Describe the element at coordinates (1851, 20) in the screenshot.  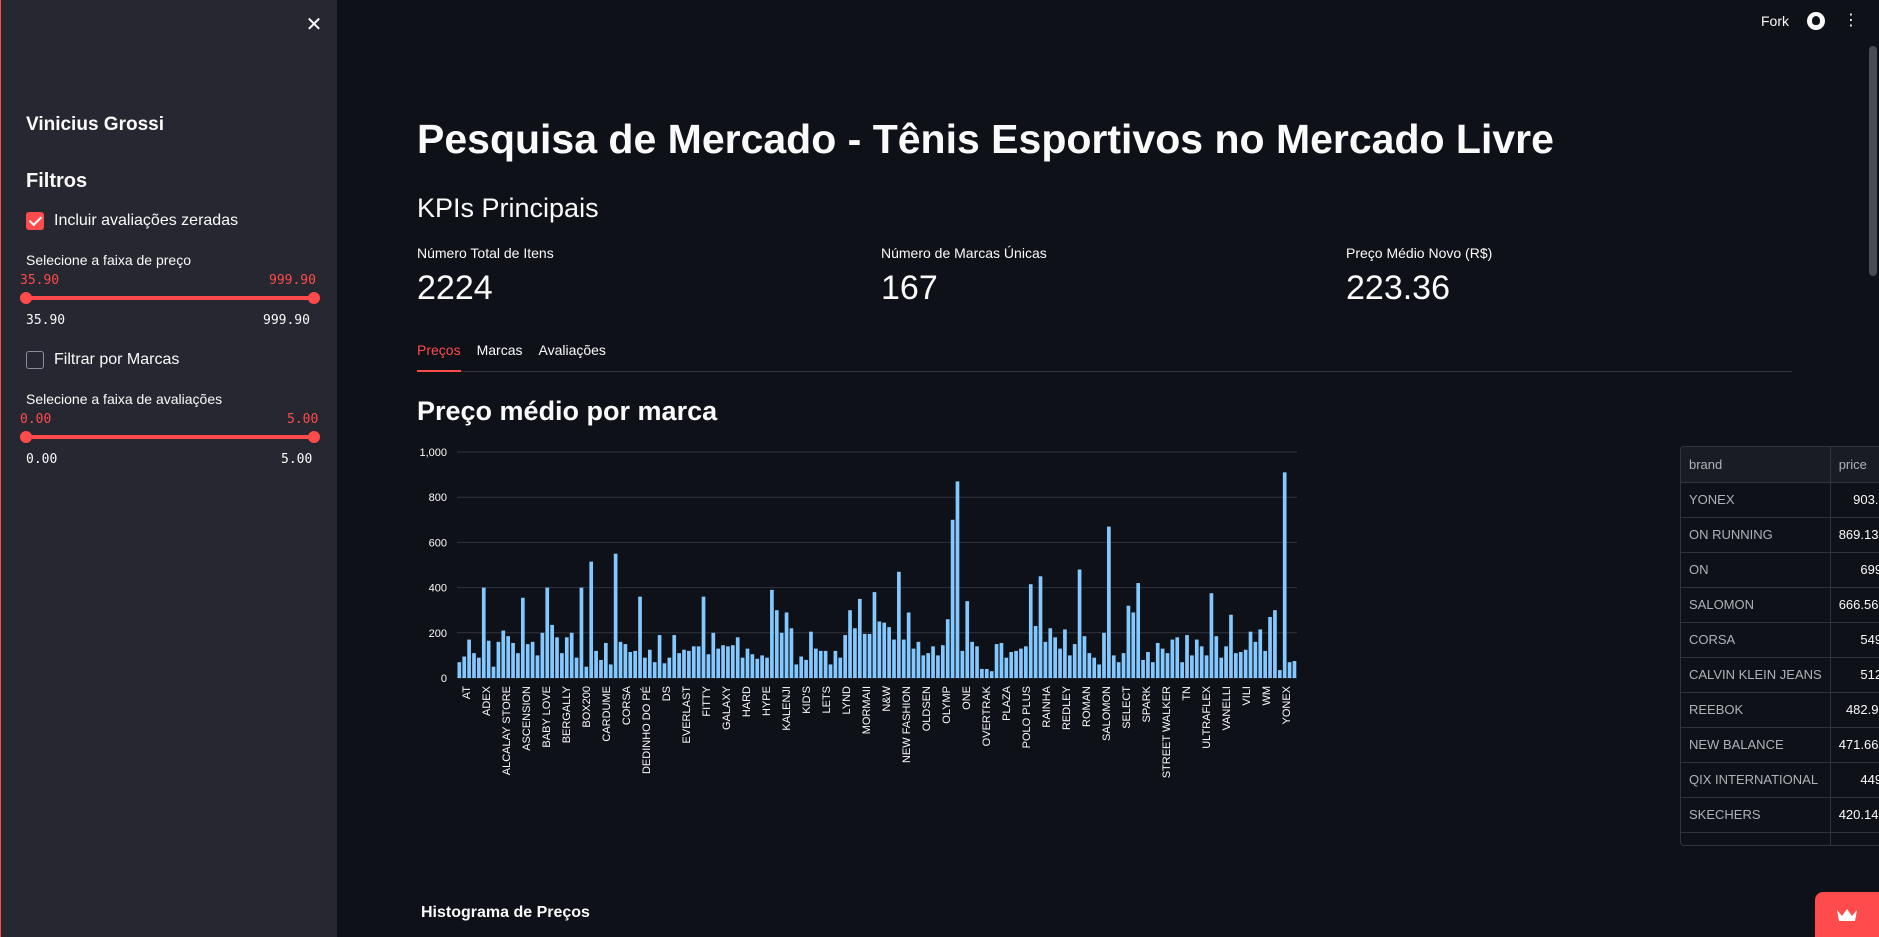
I see `kebab-menu-icon: ⋮` at that location.